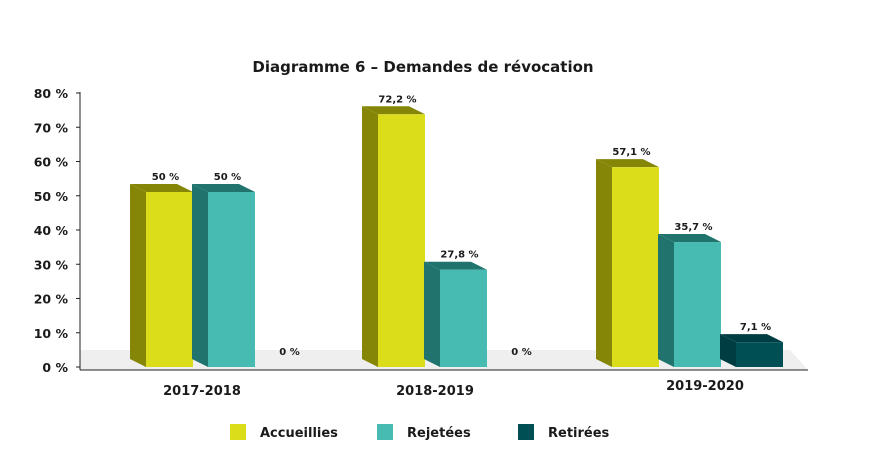 Image resolution: width=892 pixels, height=476 pixels. I want to click on legend-item: Retirées, so click(564, 432).